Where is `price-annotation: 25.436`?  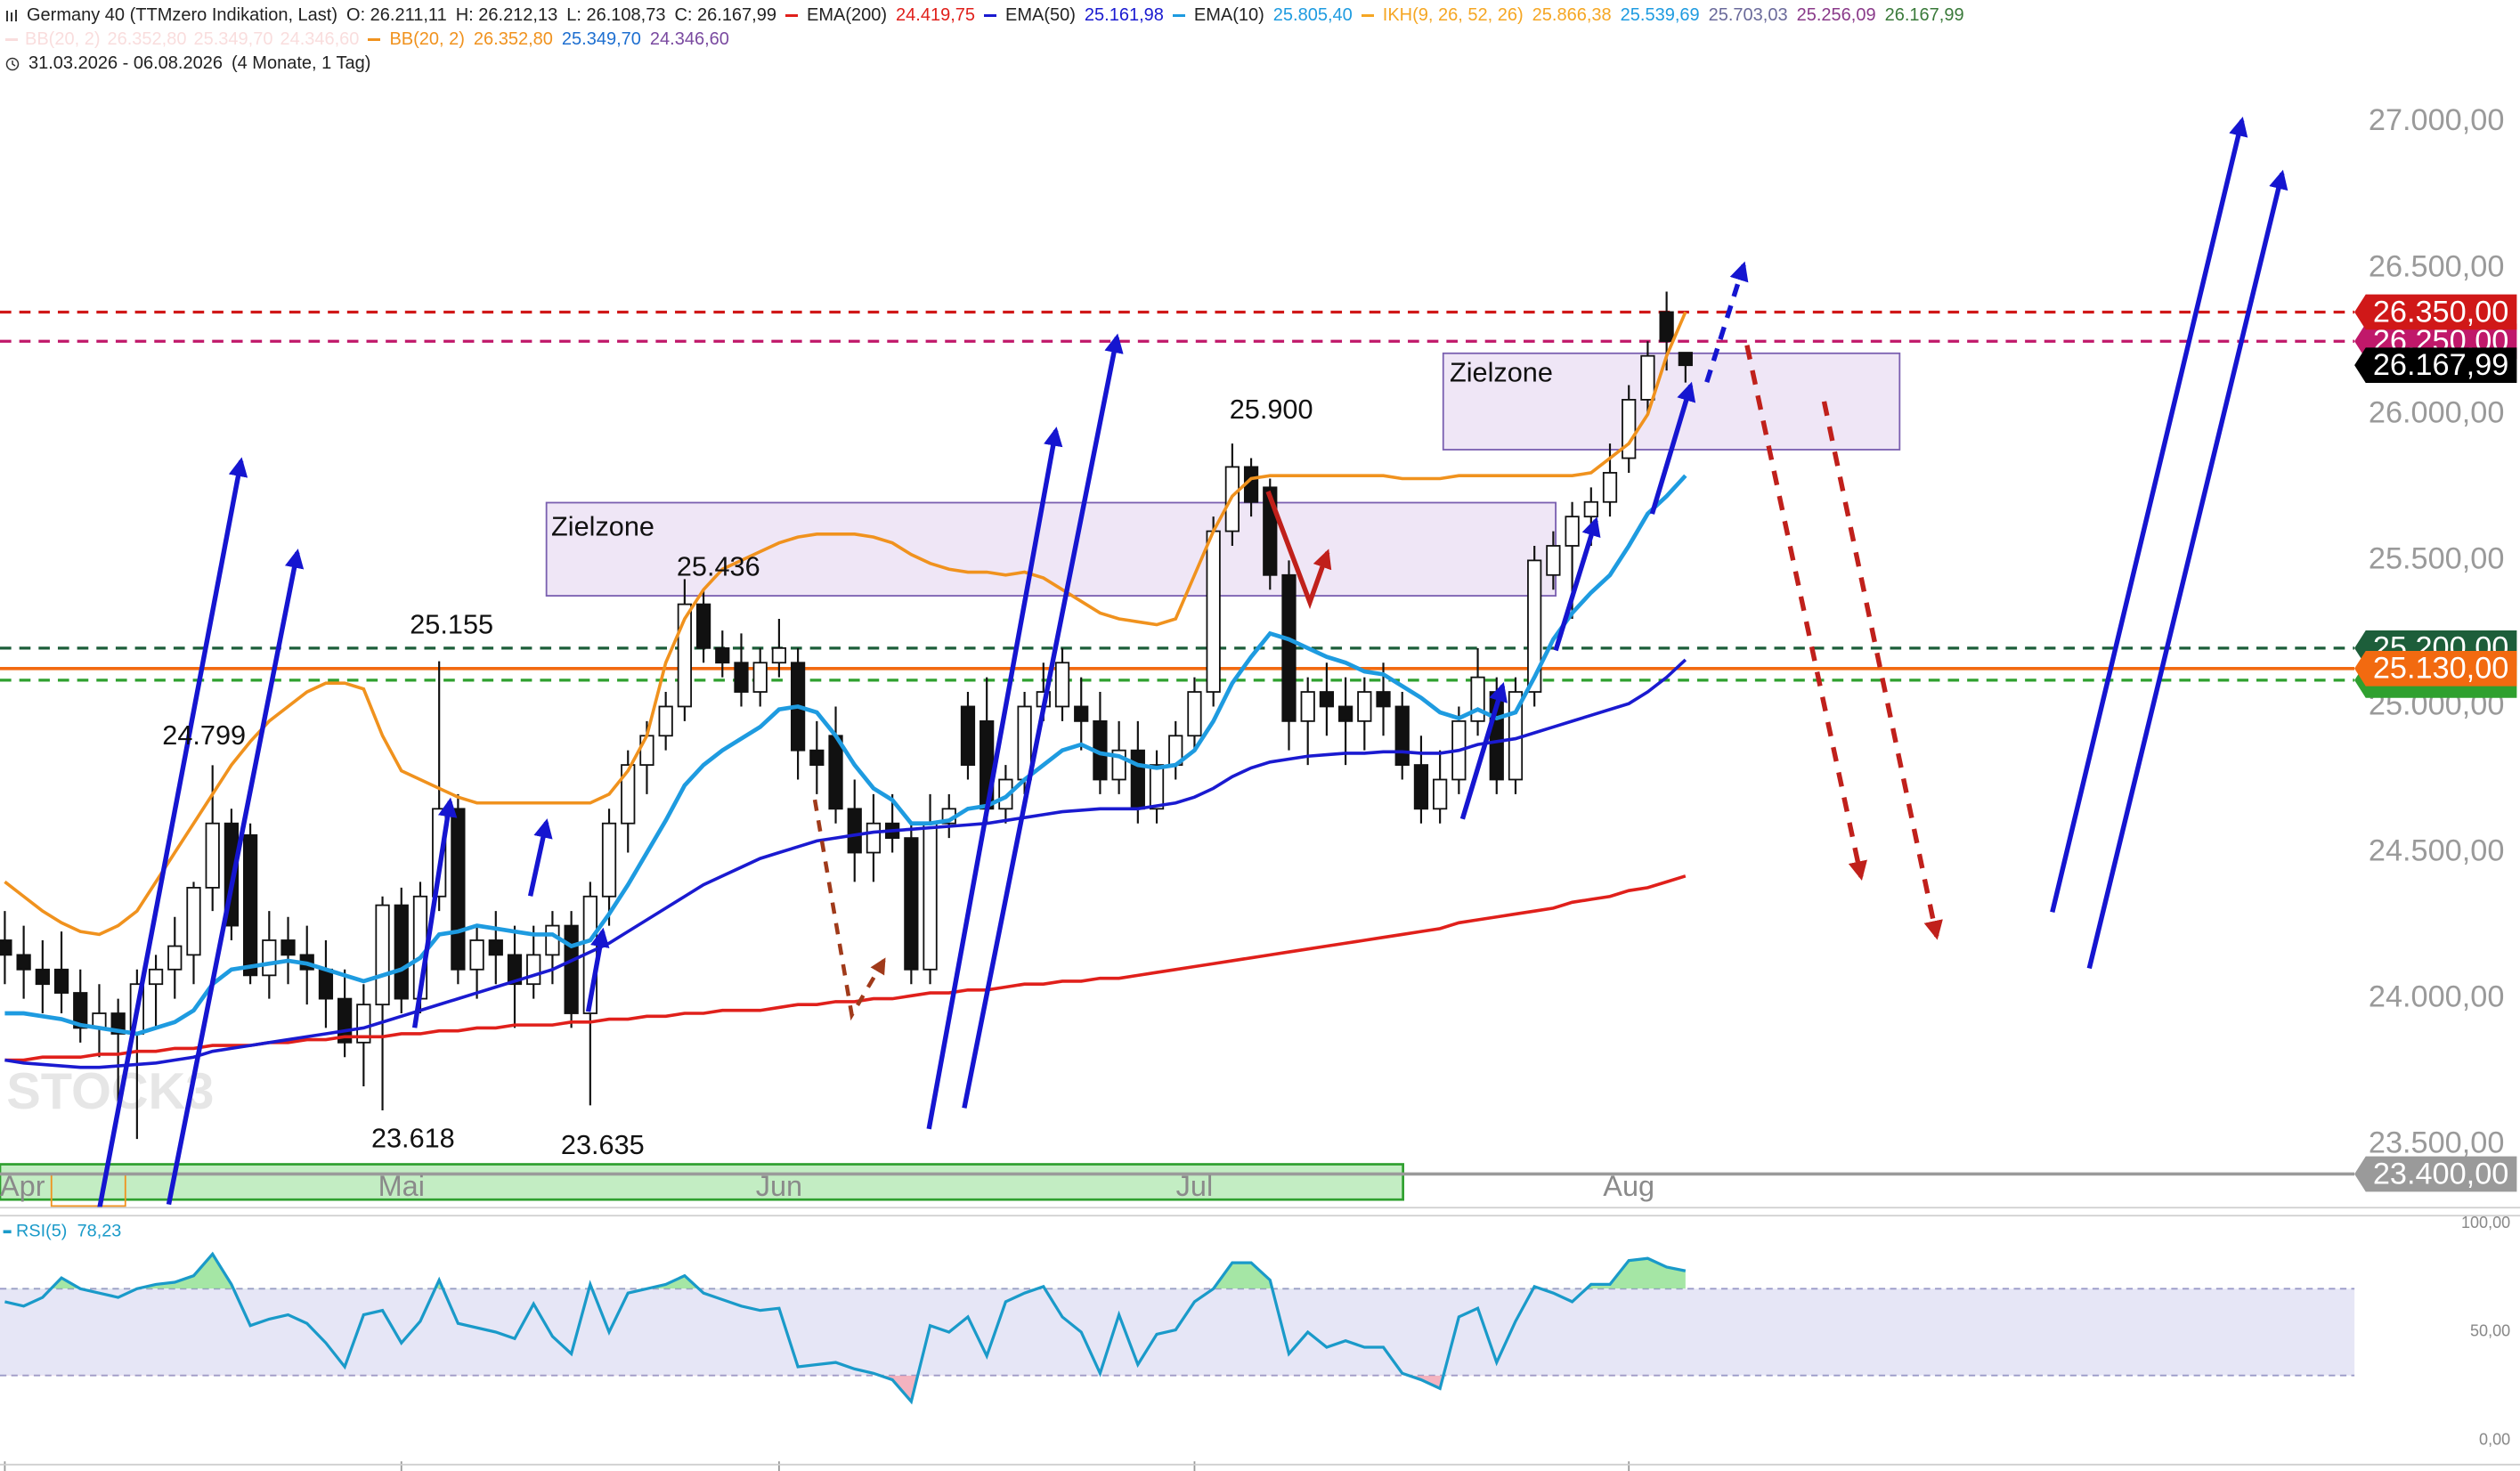
price-annotation: 25.436 is located at coordinates (718, 567).